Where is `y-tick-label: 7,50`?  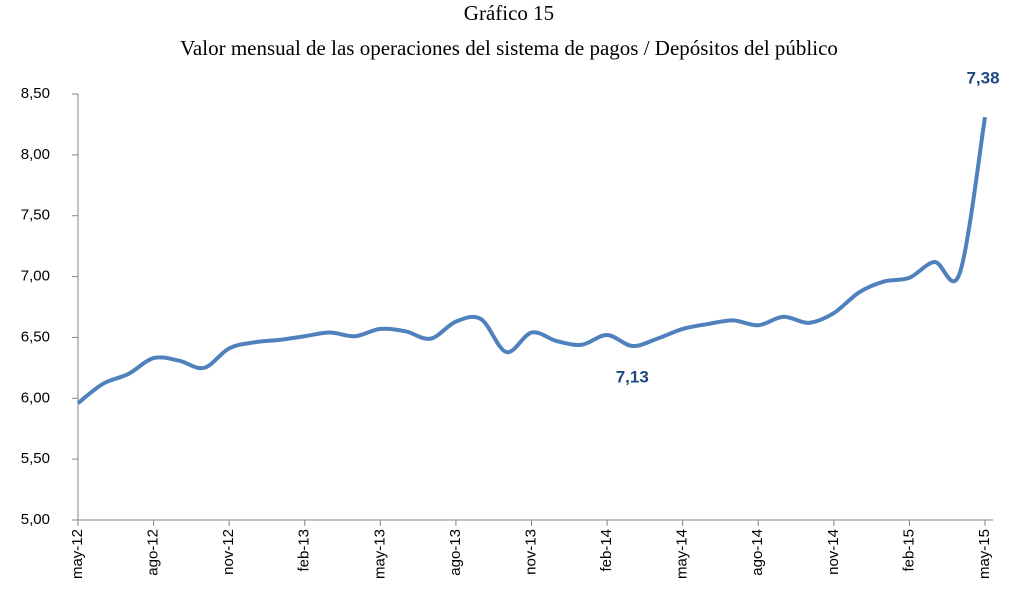 y-tick-label: 7,50 is located at coordinates (35, 215).